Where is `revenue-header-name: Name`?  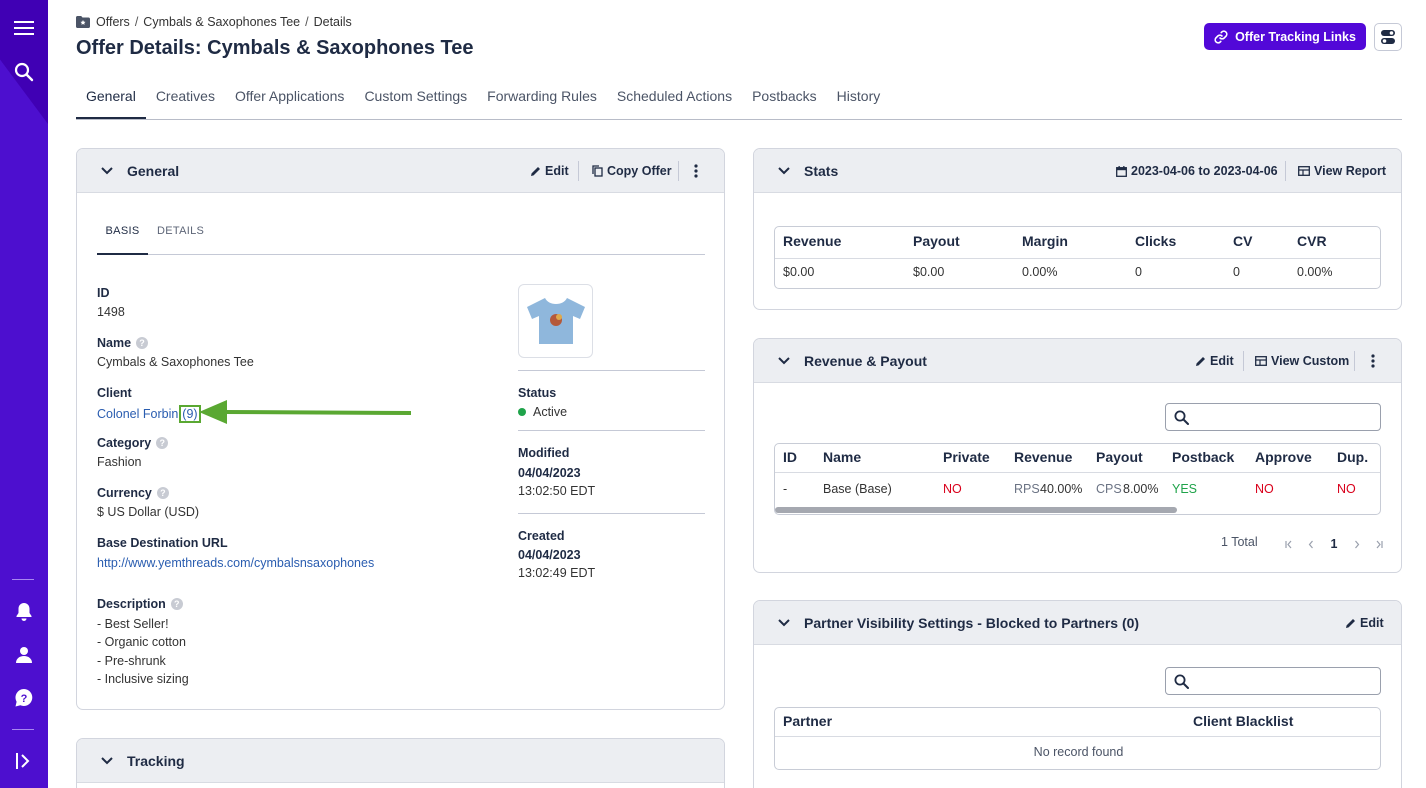
revenue-header-name: Name is located at coordinates (842, 457).